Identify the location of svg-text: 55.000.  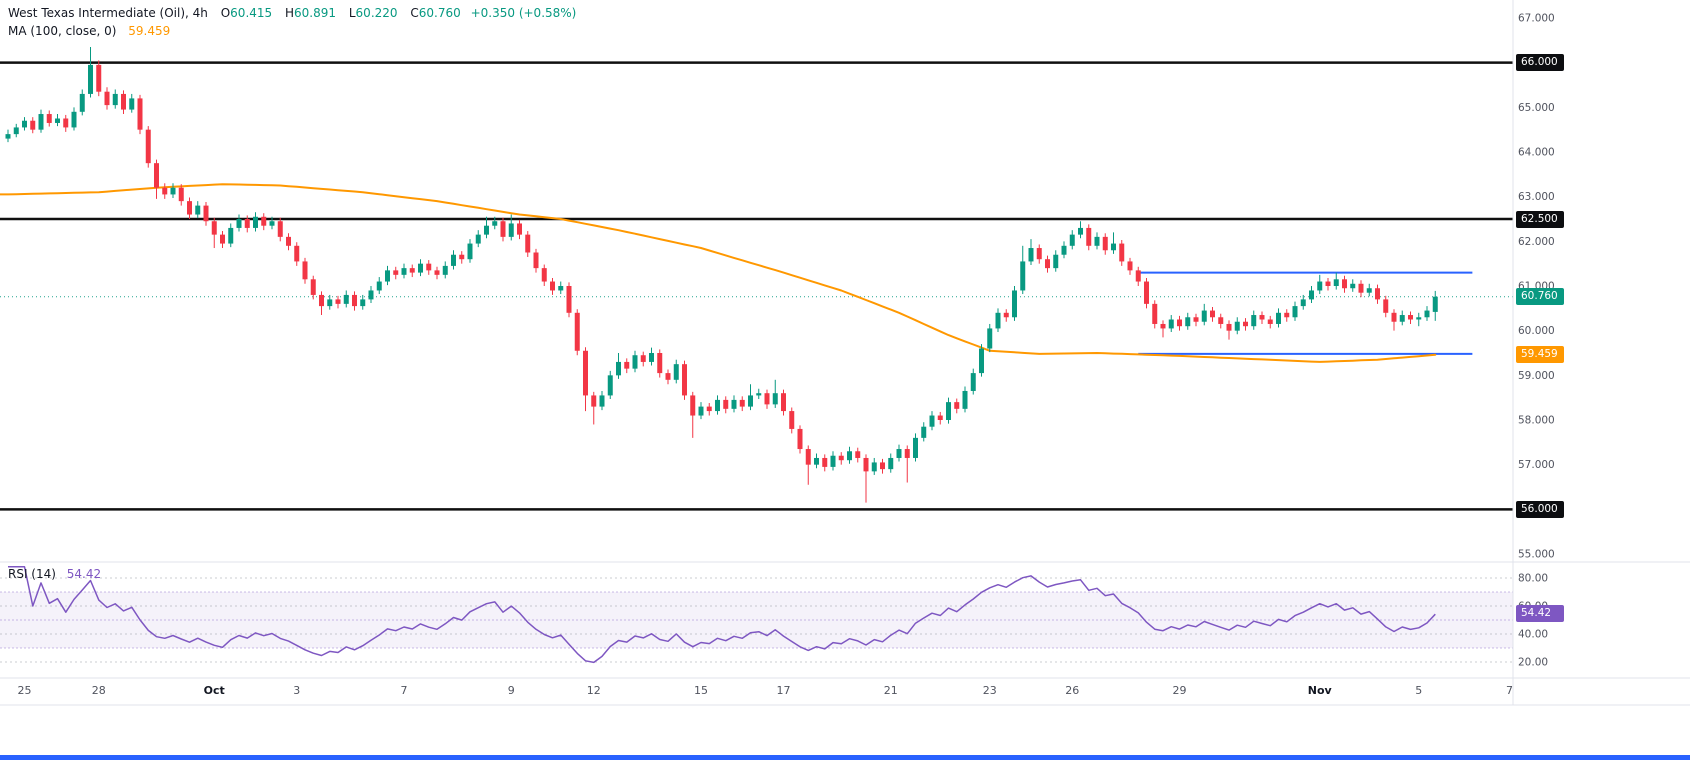
(1536, 555).